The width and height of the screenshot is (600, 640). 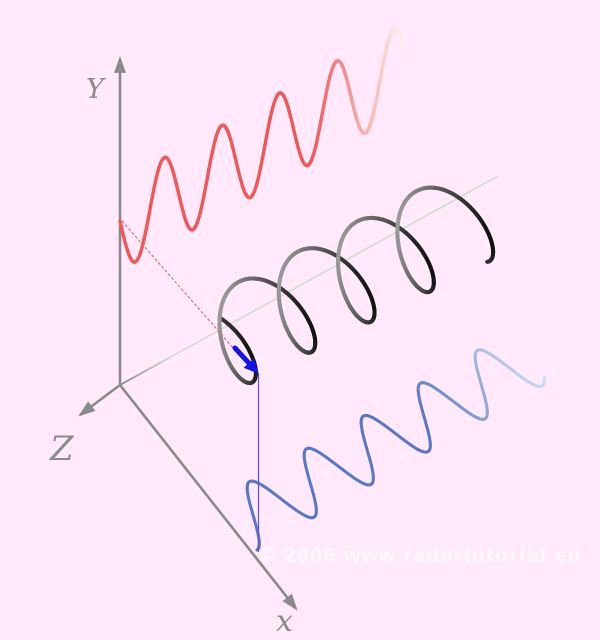 What do you see at coordinates (178, 285) in the screenshot?
I see `red-projection-line` at bounding box center [178, 285].